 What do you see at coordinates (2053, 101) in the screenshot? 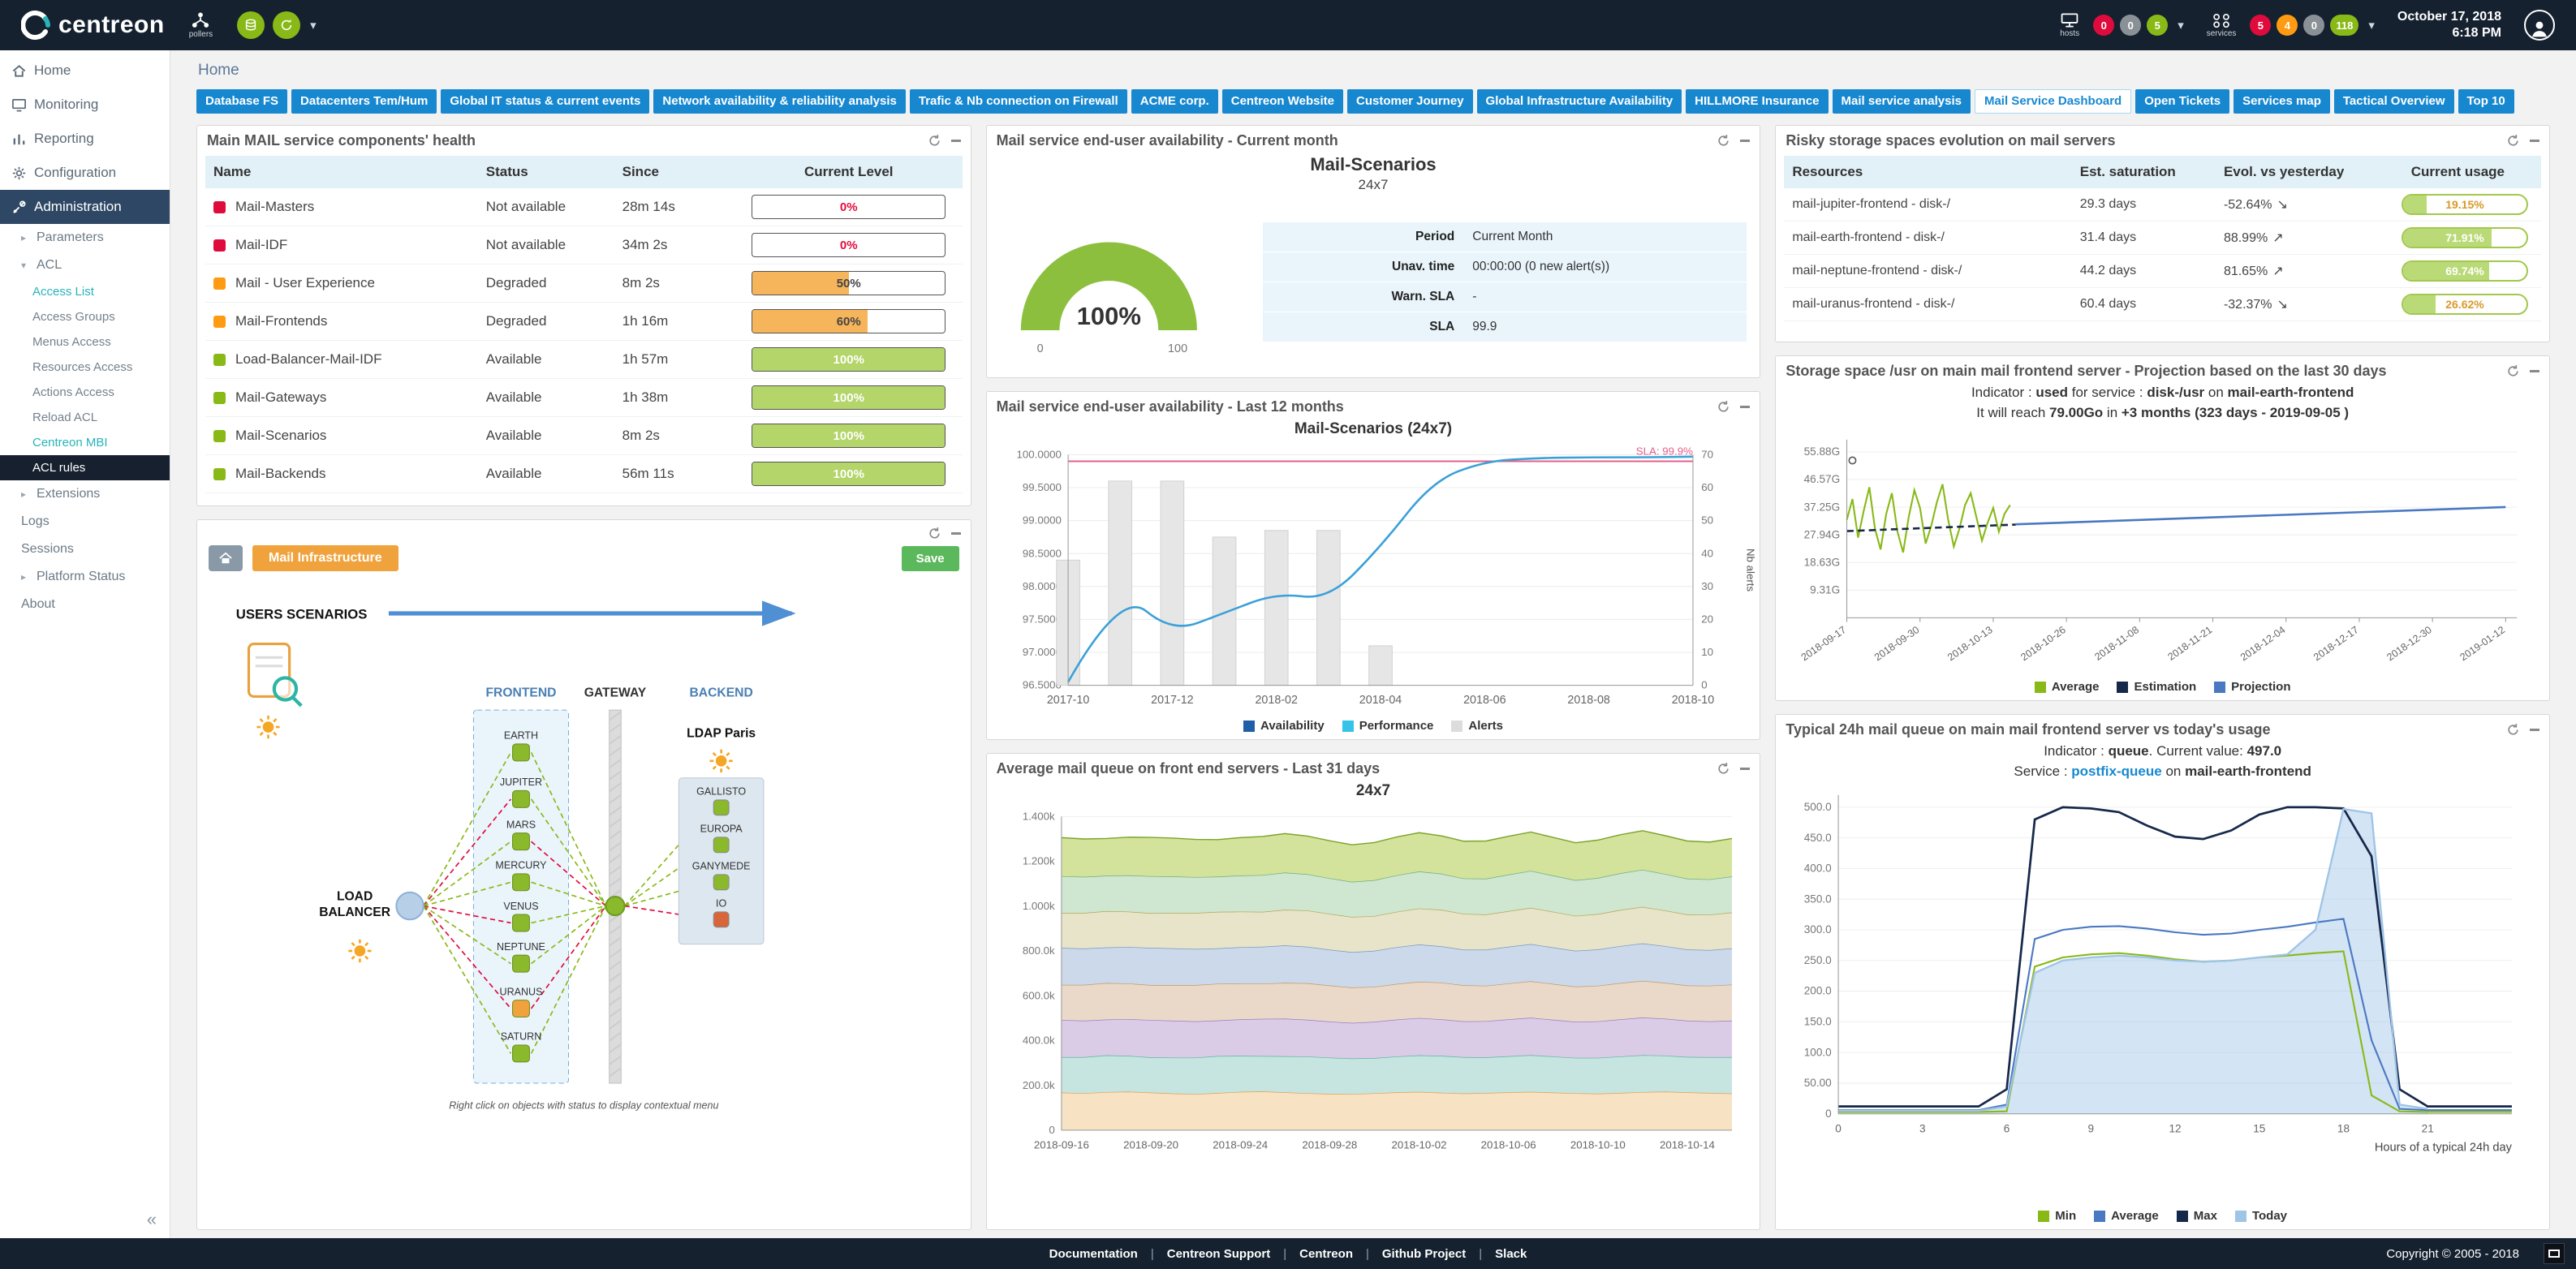
I see `tab-mail-service-dashboard: Mail Service Dashboard` at bounding box center [2053, 101].